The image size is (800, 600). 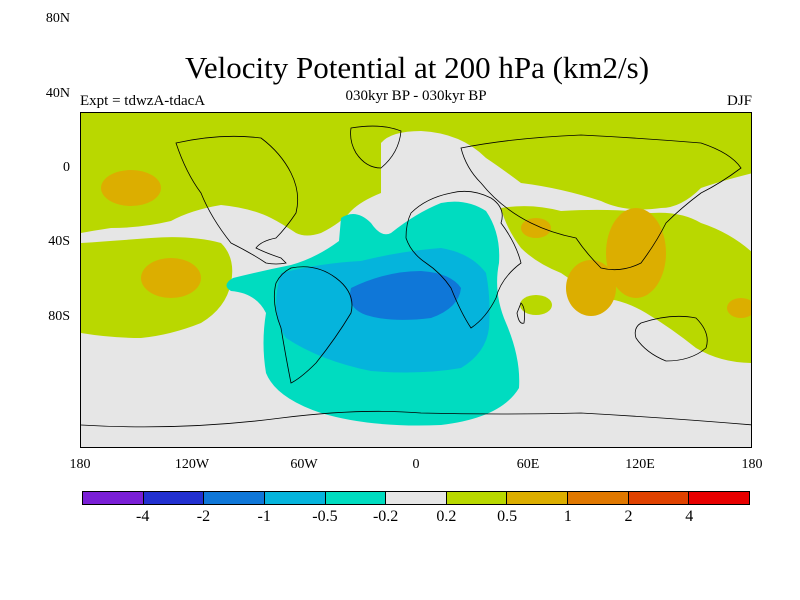 I want to click on field-orange-mideast, so click(x=536, y=228).